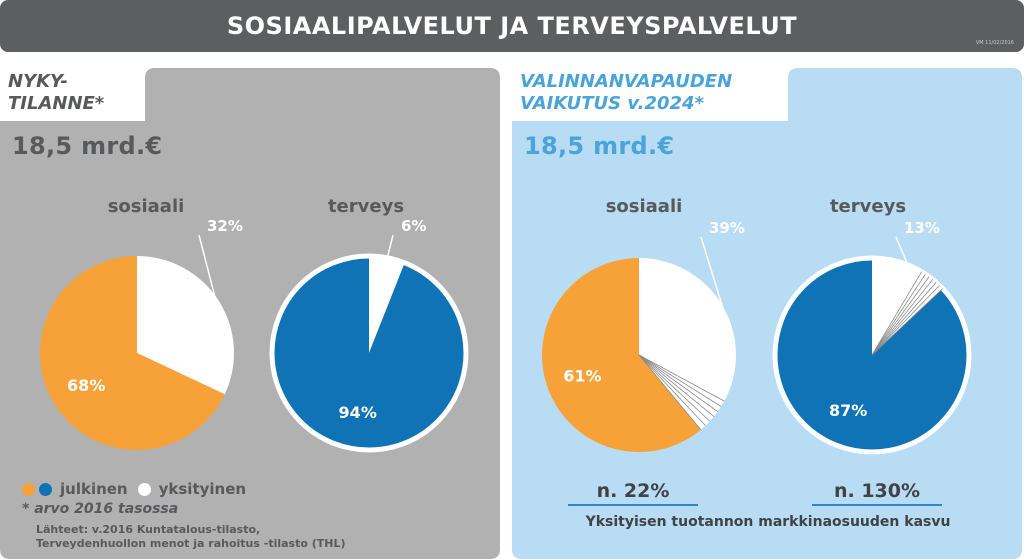 Image resolution: width=1024 pixels, height=559 pixels. What do you see at coordinates (148, 529) in the screenshot?
I see `source-line-1: Lähteet: v.2016 Kuntatalous-tilasto,` at bounding box center [148, 529].